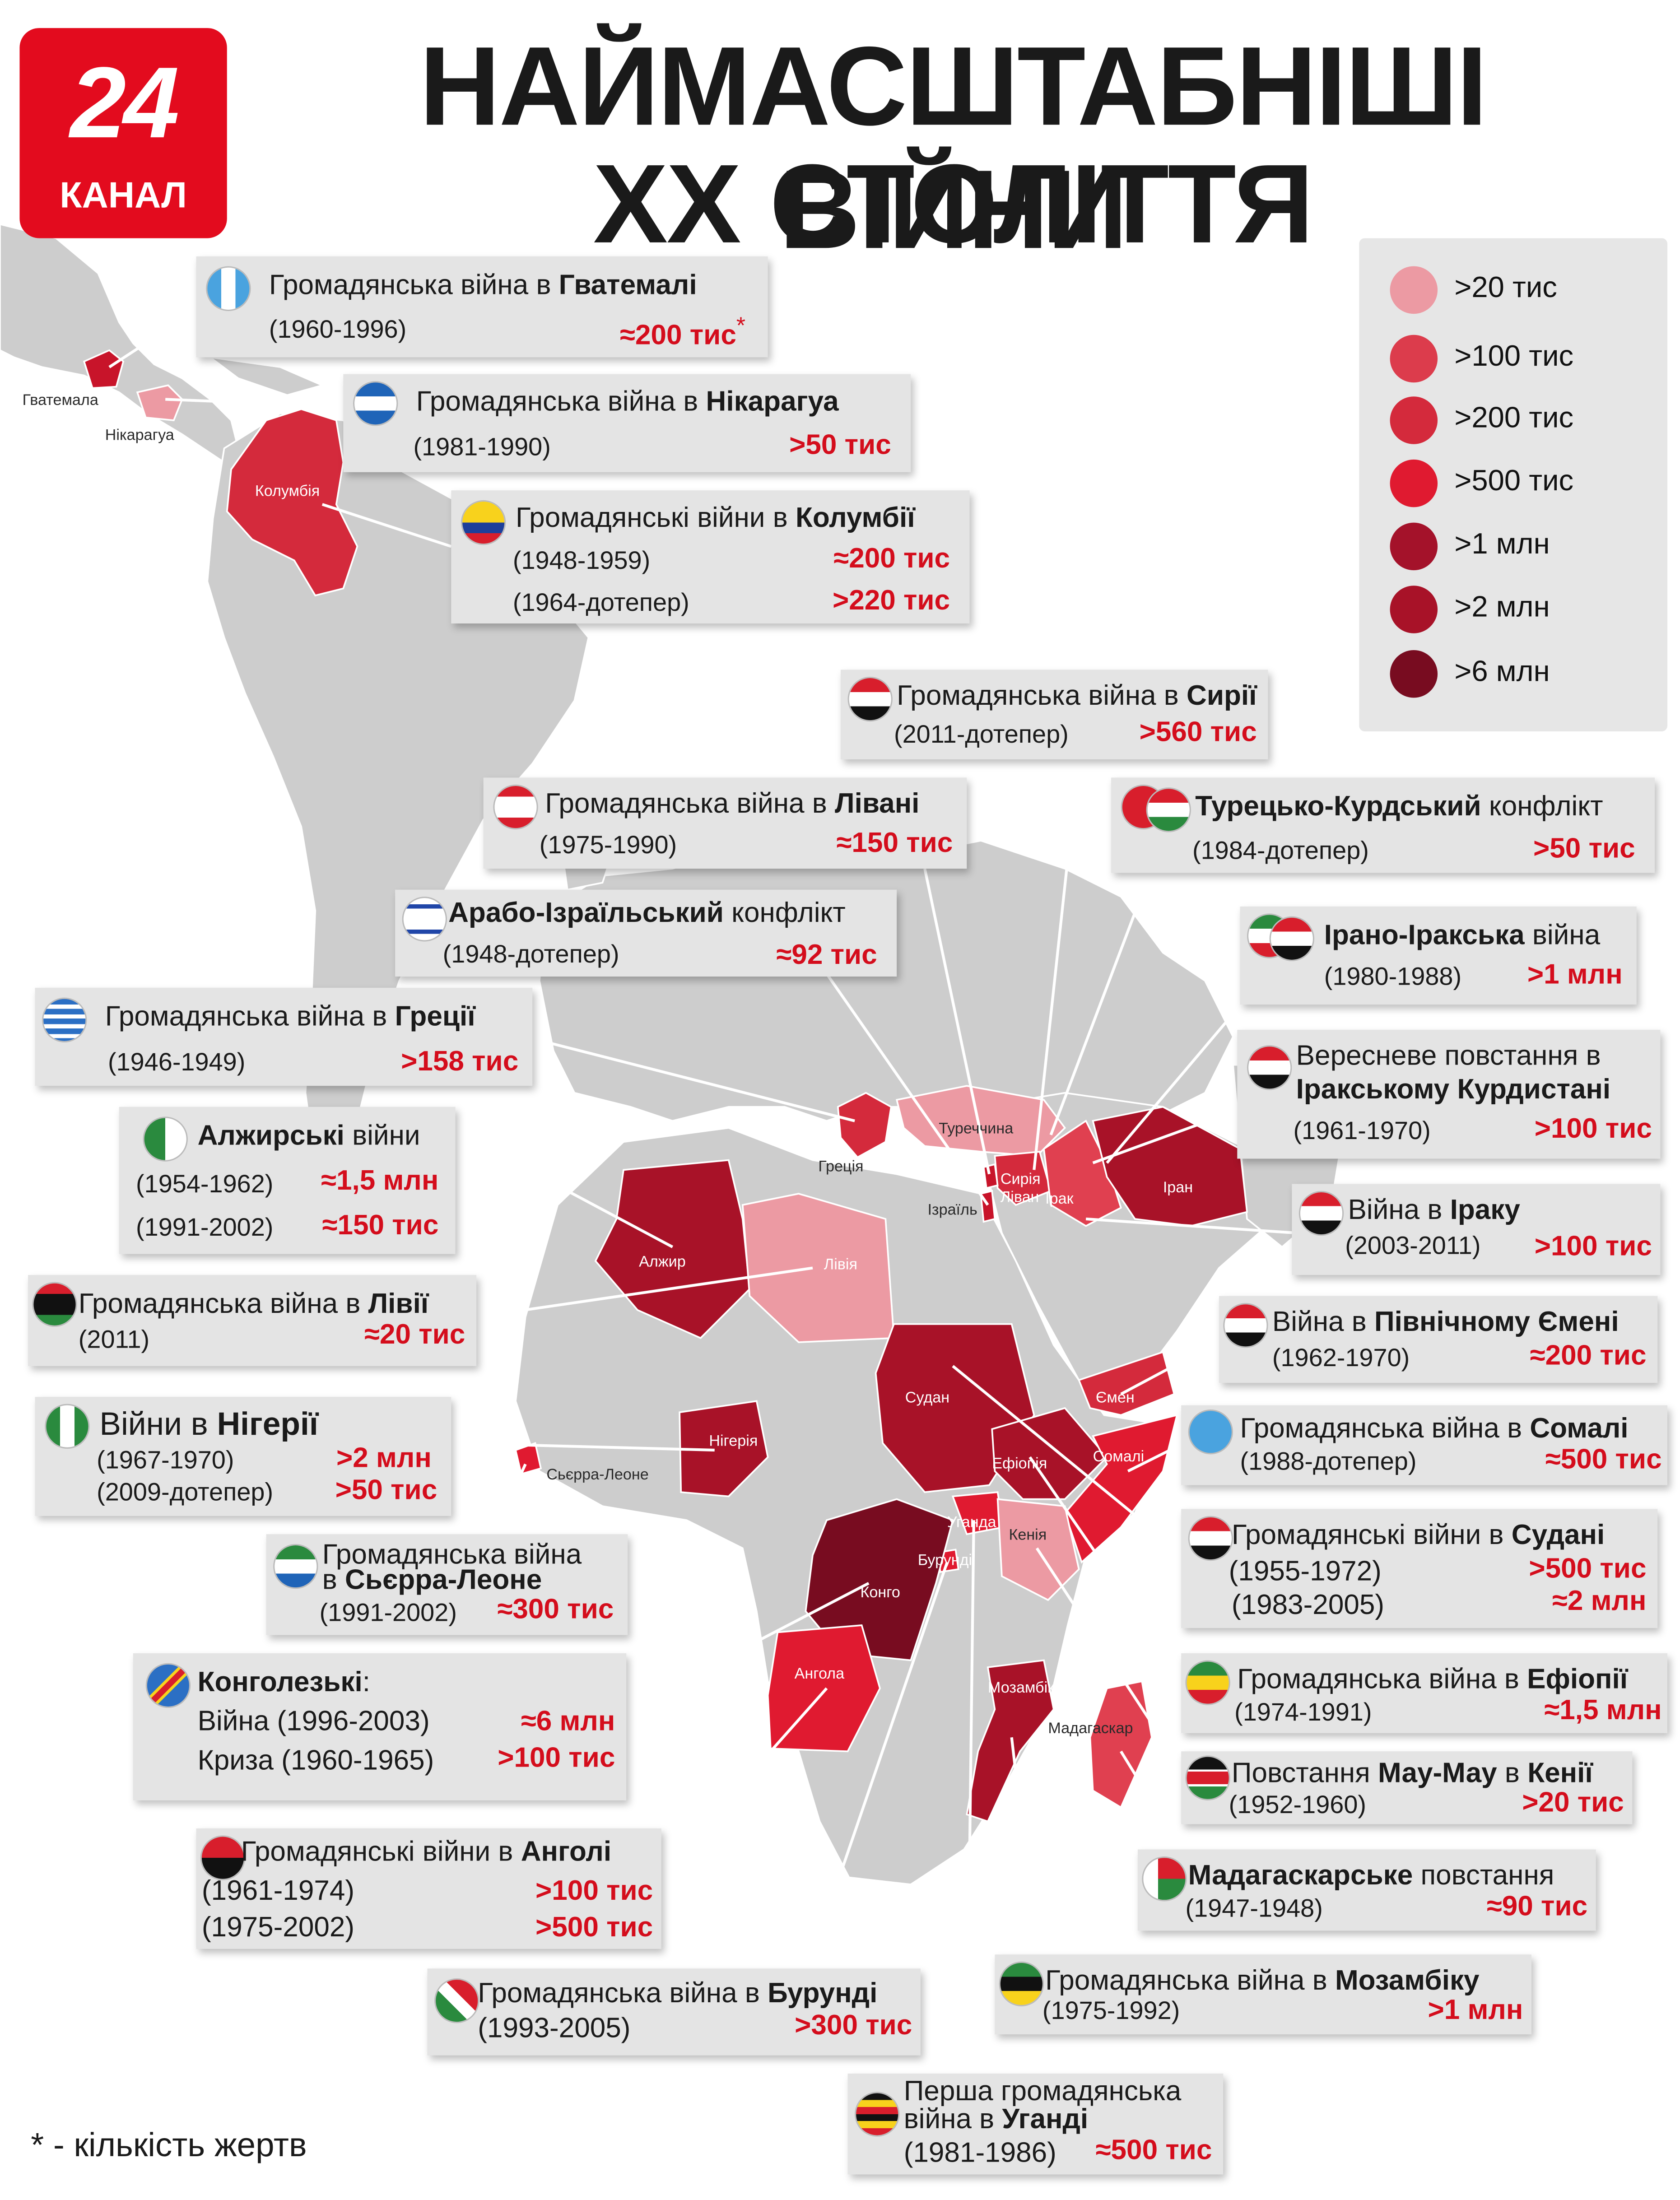 This screenshot has width=1680, height=2200. Describe the element at coordinates (60, 400) in the screenshot. I see `map-label-guatemala: Гватемала` at that location.